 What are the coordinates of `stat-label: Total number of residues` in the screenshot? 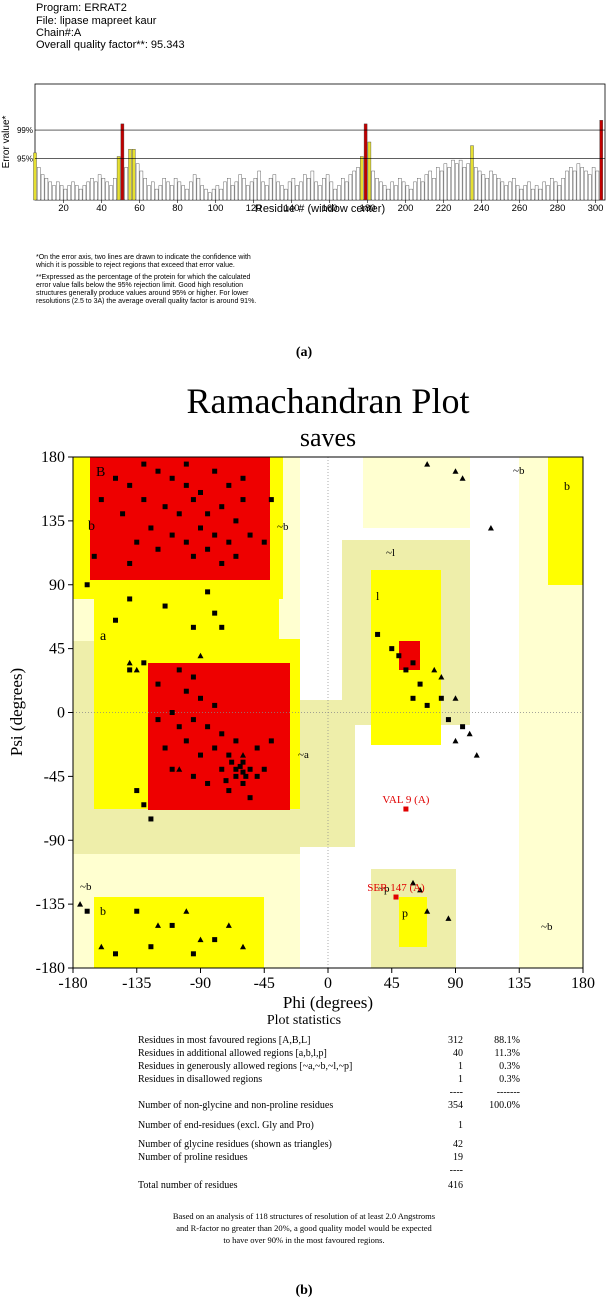 It's located at (188, 1185).